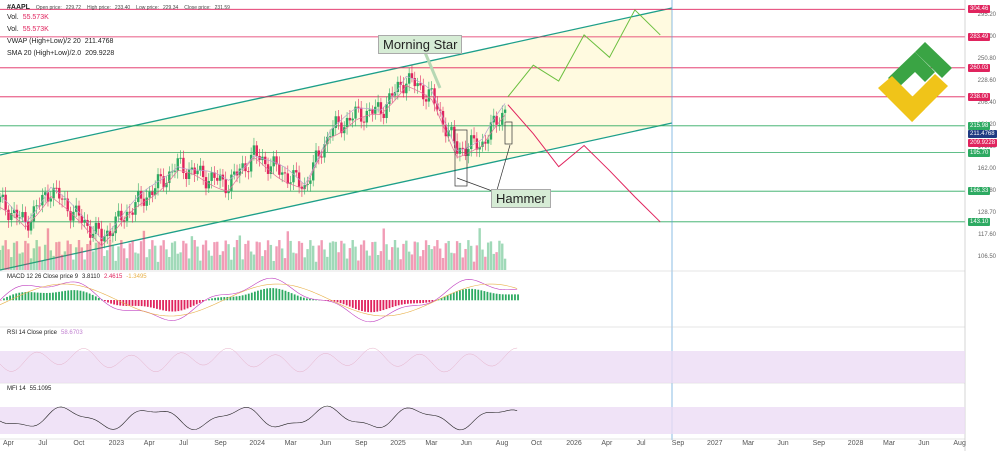  What do you see at coordinates (986, 257) in the screenshot?
I see `y-tick-label: 106.50` at bounding box center [986, 257].